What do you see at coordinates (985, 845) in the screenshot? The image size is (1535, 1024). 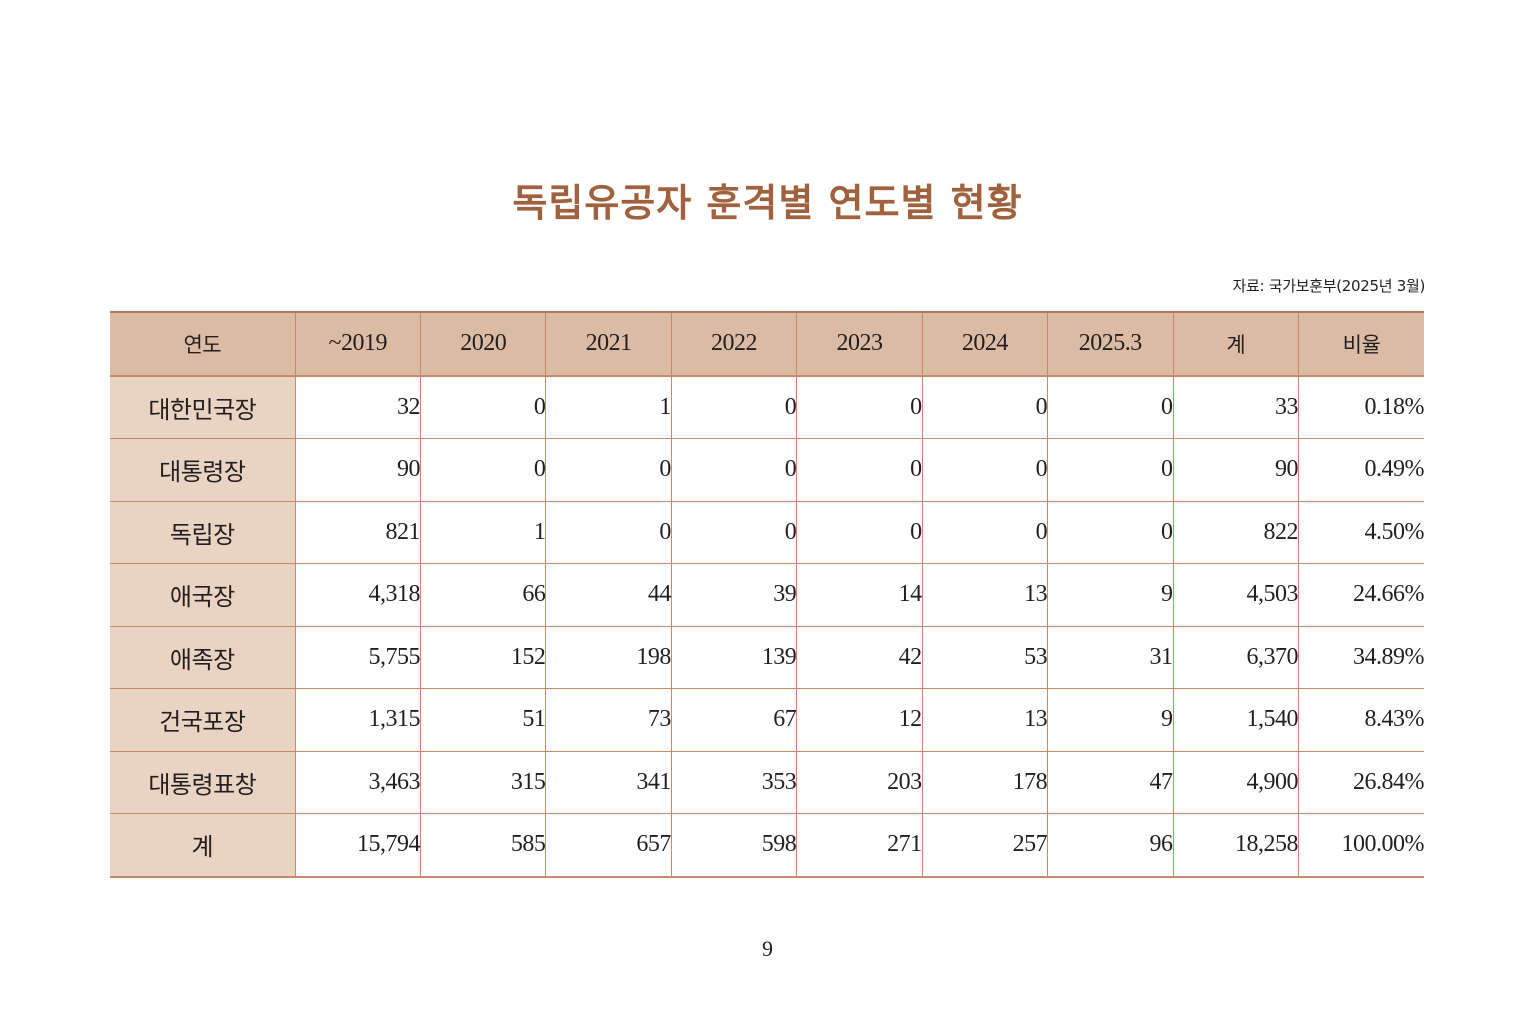 I see `table-cell: 257` at bounding box center [985, 845].